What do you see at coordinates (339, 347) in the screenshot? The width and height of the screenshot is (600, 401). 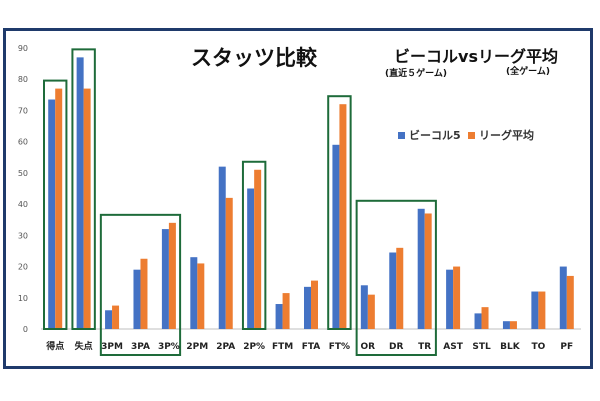 I see `x-tick-label: FT%` at bounding box center [339, 347].